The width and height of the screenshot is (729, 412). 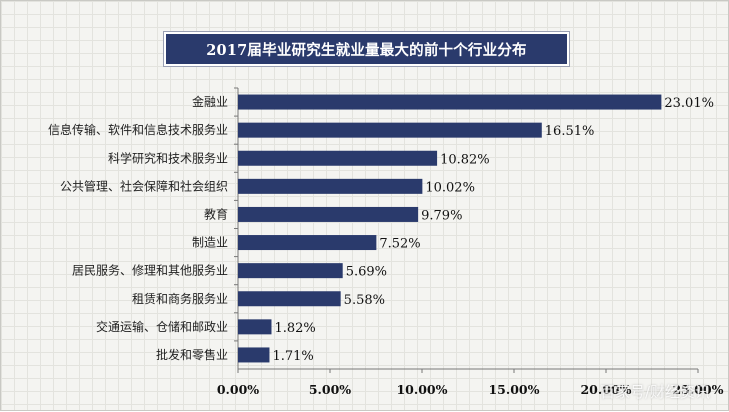 I want to click on data-label: 1.82%, so click(x=294, y=328).